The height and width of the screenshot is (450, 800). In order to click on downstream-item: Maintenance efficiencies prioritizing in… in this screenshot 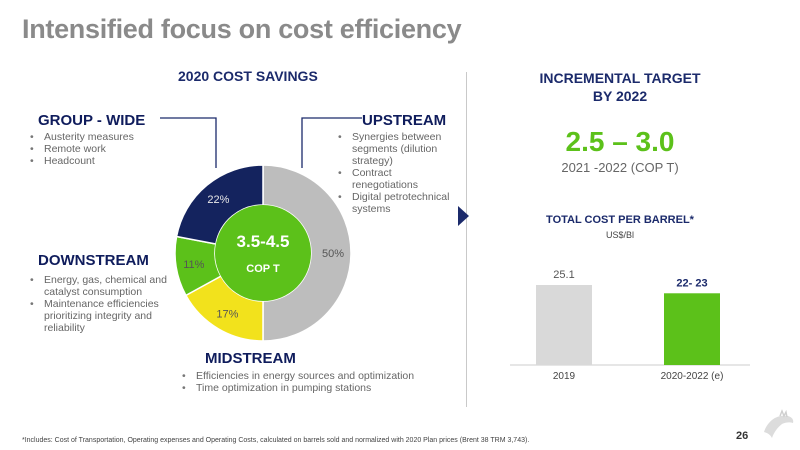, I will do `click(103, 316)`.